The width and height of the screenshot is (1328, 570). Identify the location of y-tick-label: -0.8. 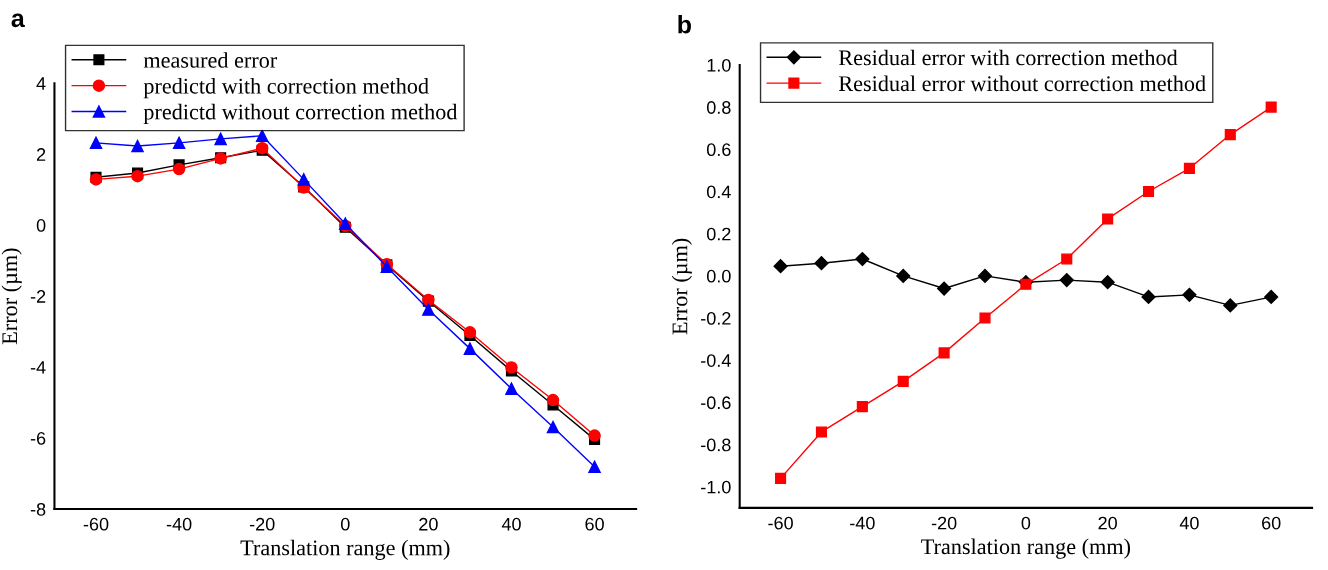
(716, 445).